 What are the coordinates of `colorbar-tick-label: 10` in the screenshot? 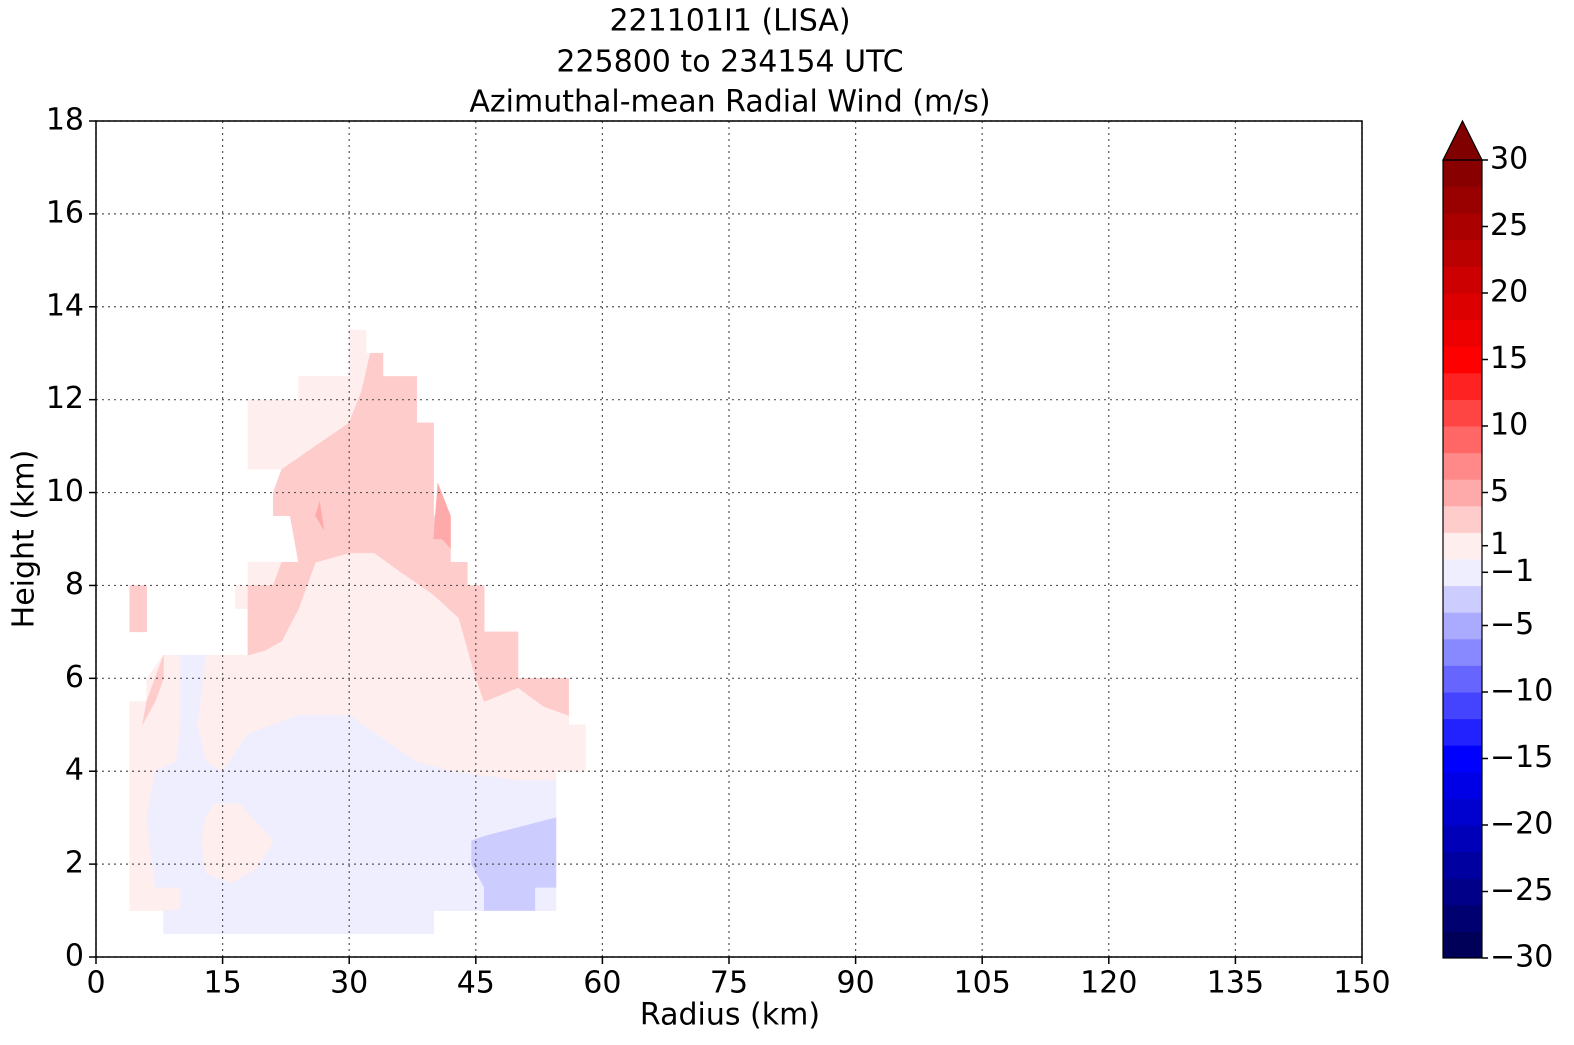 It's located at (1509, 425).